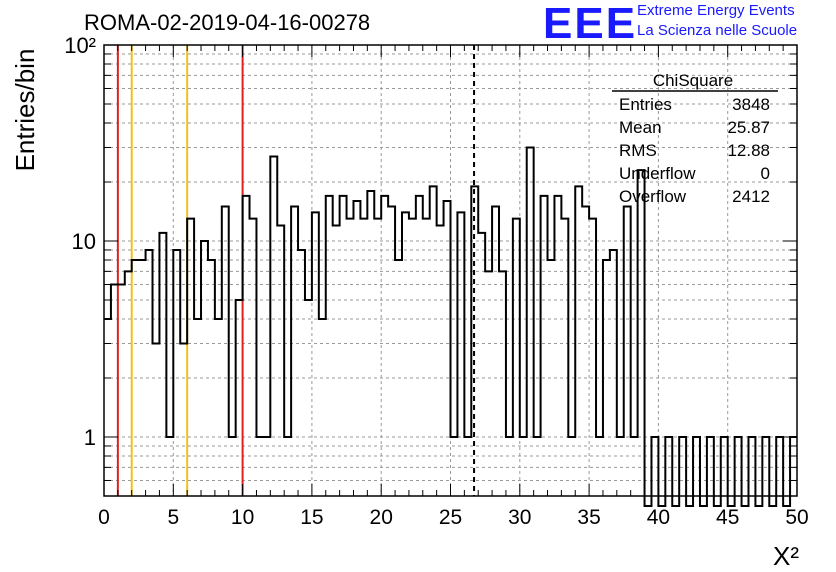  What do you see at coordinates (227, 22) in the screenshot?
I see `run-title: ROMA-02-2019-04-16-00278` at bounding box center [227, 22].